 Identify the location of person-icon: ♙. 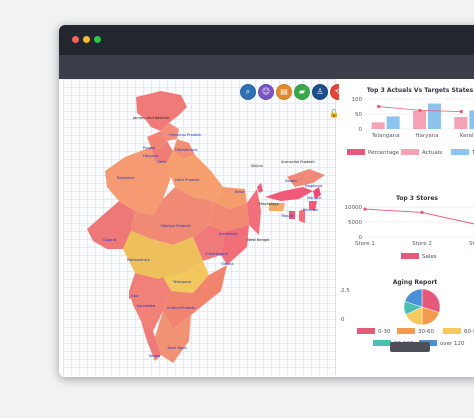
(320, 92).